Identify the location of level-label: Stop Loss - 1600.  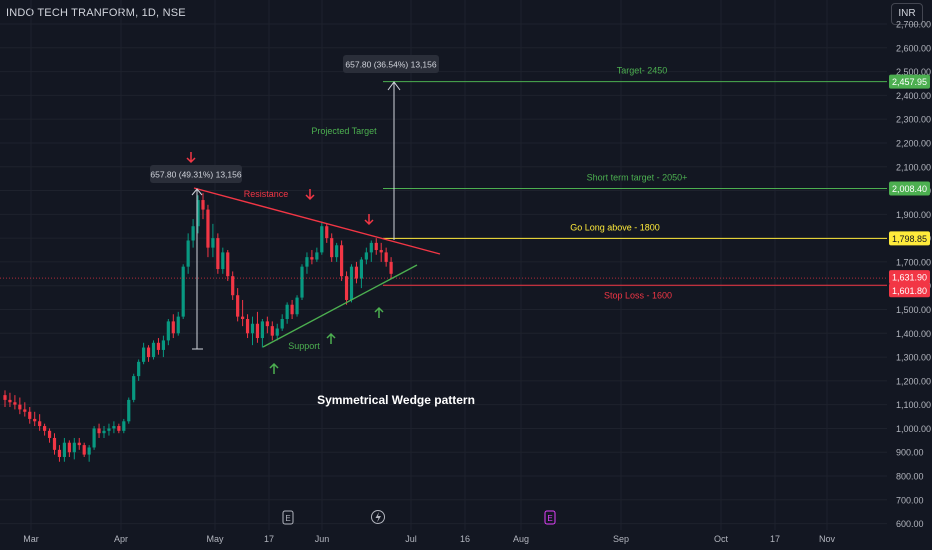
(638, 295).